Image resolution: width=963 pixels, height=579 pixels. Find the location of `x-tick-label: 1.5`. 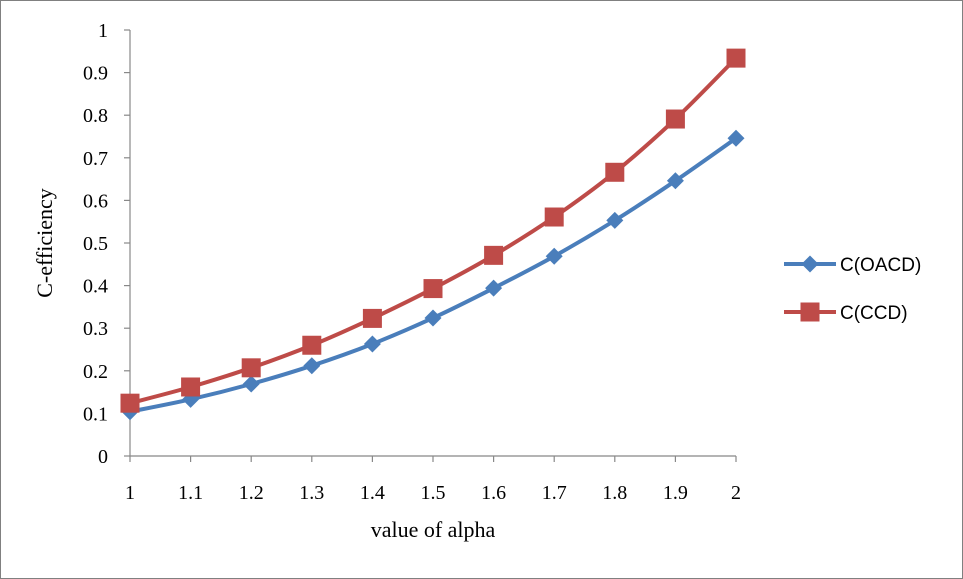

x-tick-label: 1.5 is located at coordinates (433, 493).